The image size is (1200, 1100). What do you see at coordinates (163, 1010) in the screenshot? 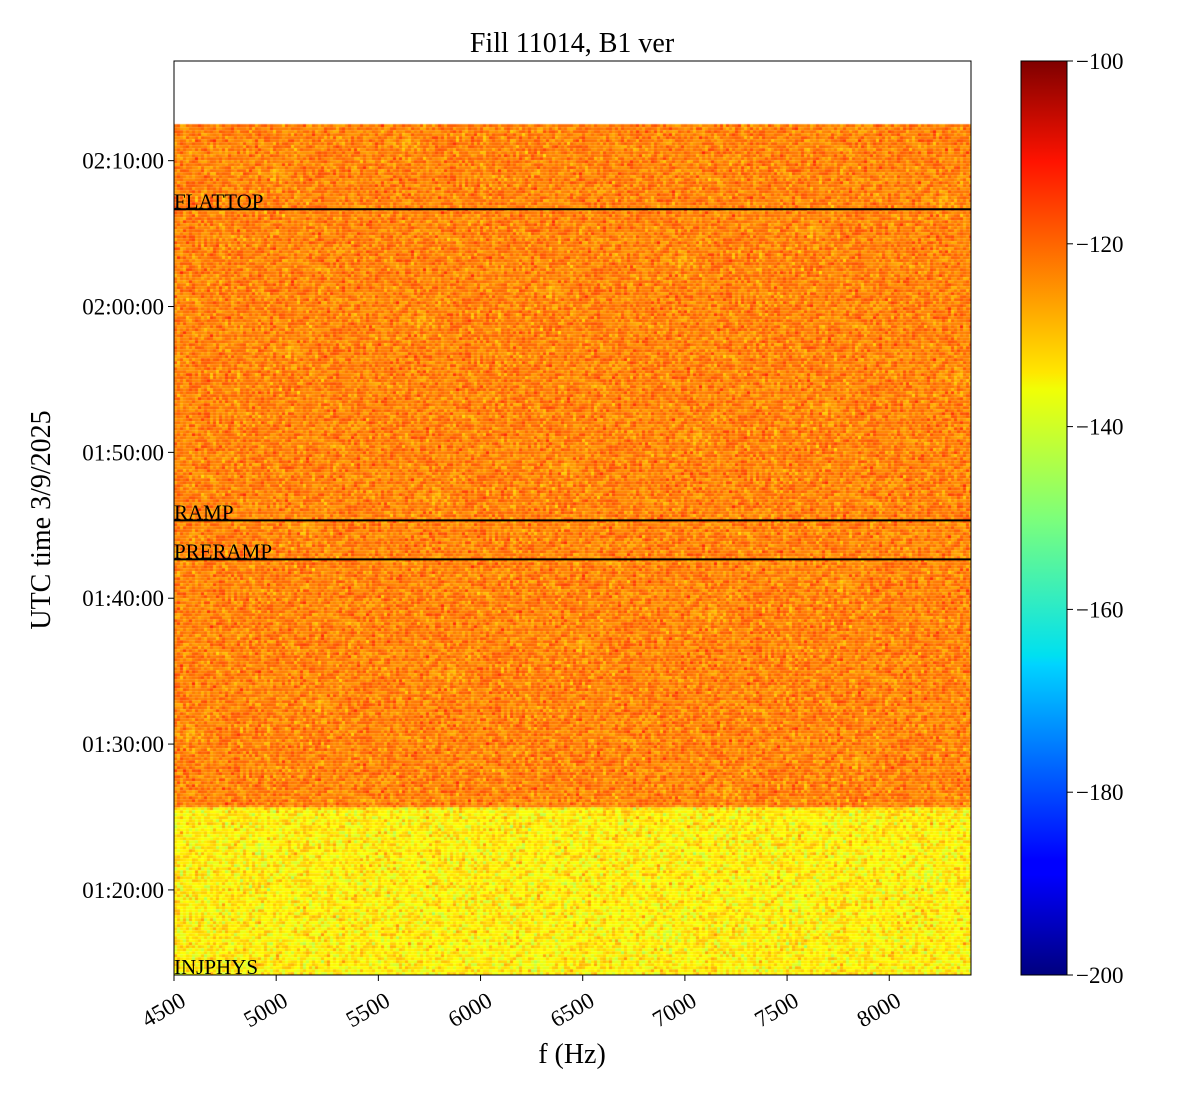
I see `x-tick-label: 4500` at bounding box center [163, 1010].